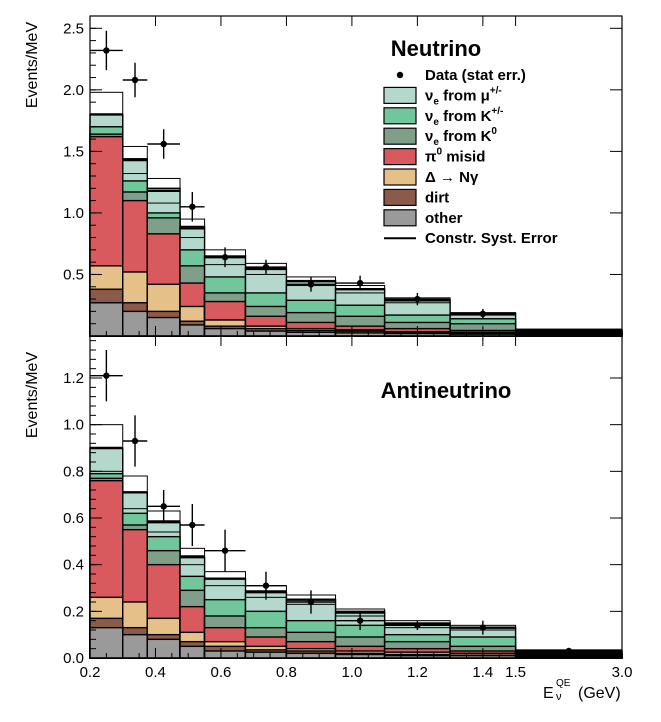 The height and width of the screenshot is (722, 661). Describe the element at coordinates (73, 28) in the screenshot. I see `y-tick-label: 2.5` at that location.